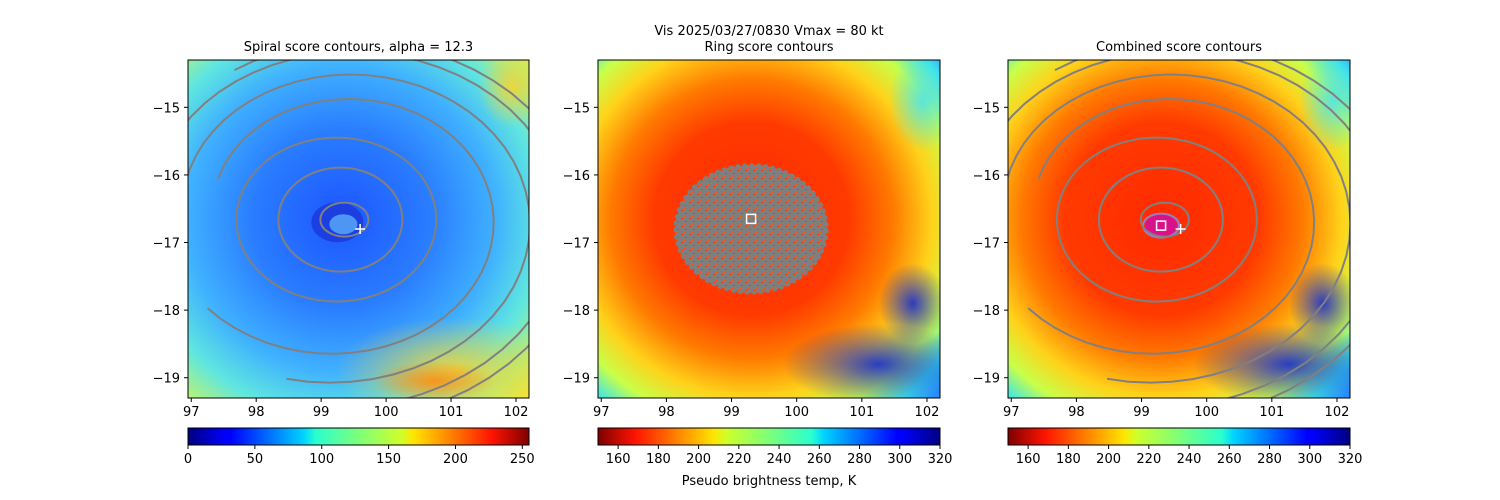  I want to click on eye-region, so click(1161, 225).